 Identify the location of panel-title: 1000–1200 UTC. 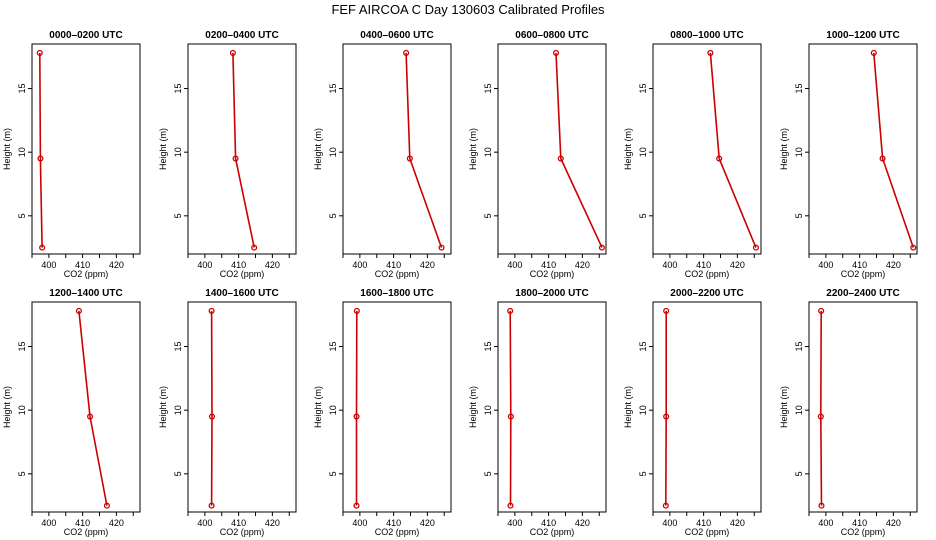
(862, 35).